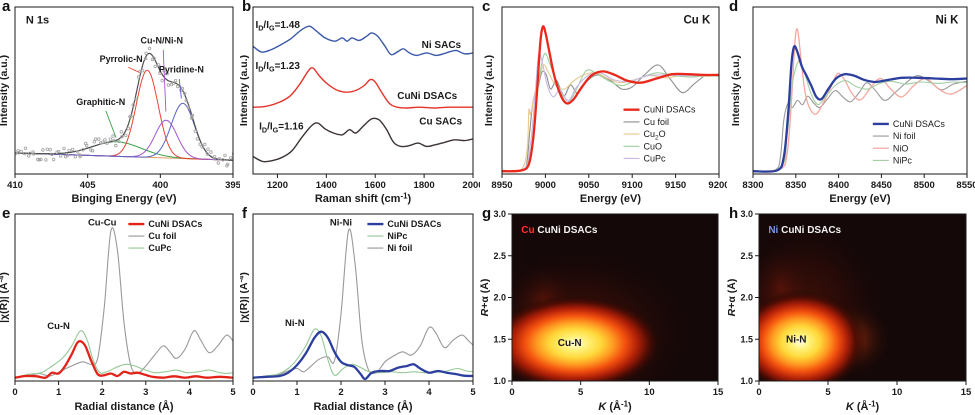 The width and height of the screenshot is (975, 415). Describe the element at coordinates (266, 66) in the screenshot. I see `chart-element: /I` at that location.